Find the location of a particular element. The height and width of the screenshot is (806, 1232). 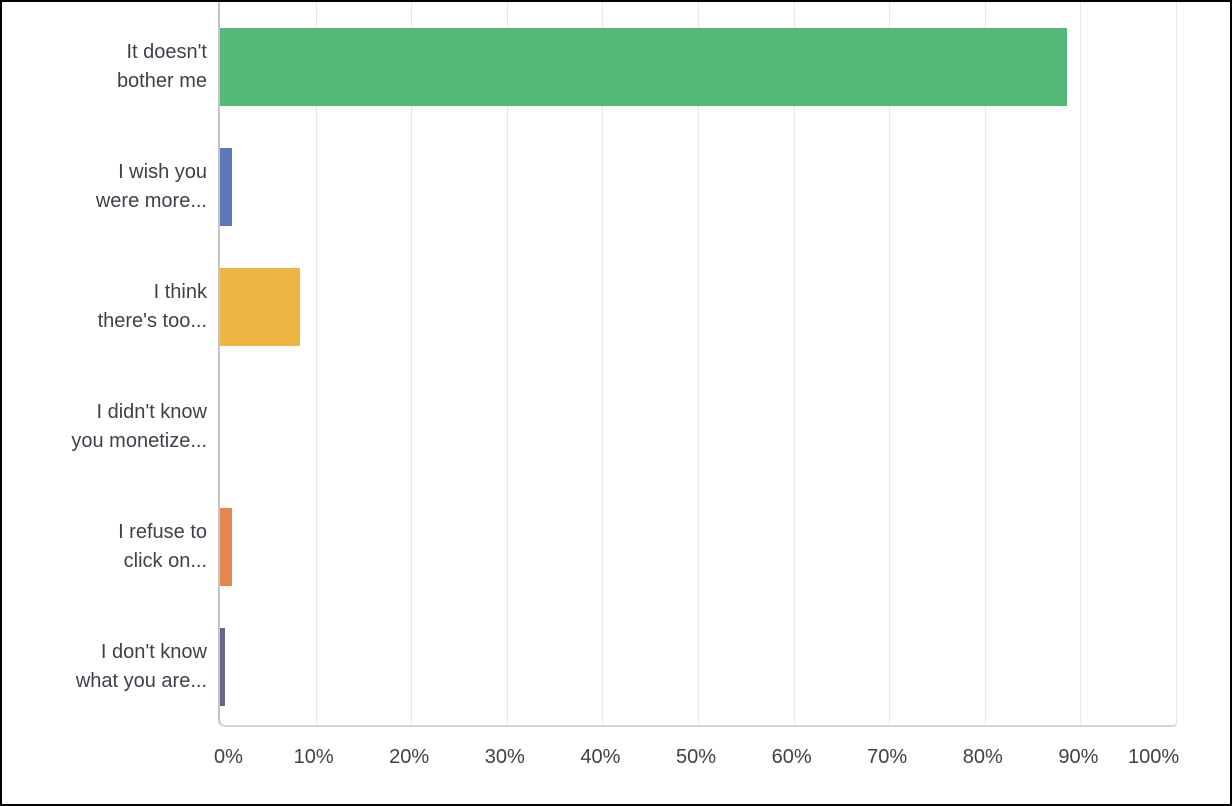

gridline-10% is located at coordinates (316, 363).